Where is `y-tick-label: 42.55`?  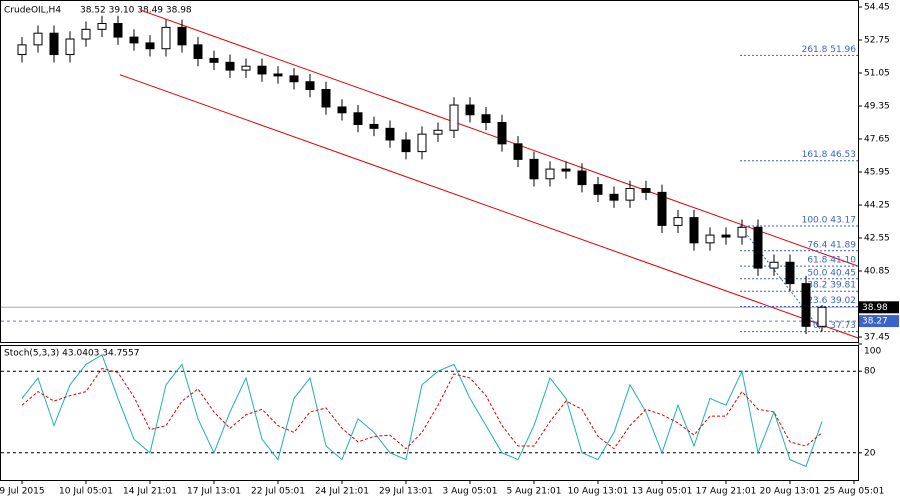 y-tick-label: 42.55 is located at coordinates (877, 239).